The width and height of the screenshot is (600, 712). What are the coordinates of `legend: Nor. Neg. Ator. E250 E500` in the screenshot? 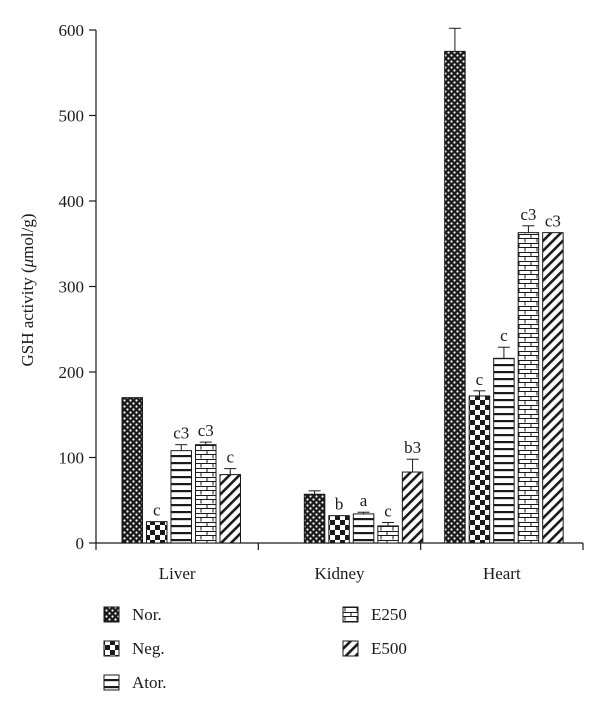 It's located at (255, 648).